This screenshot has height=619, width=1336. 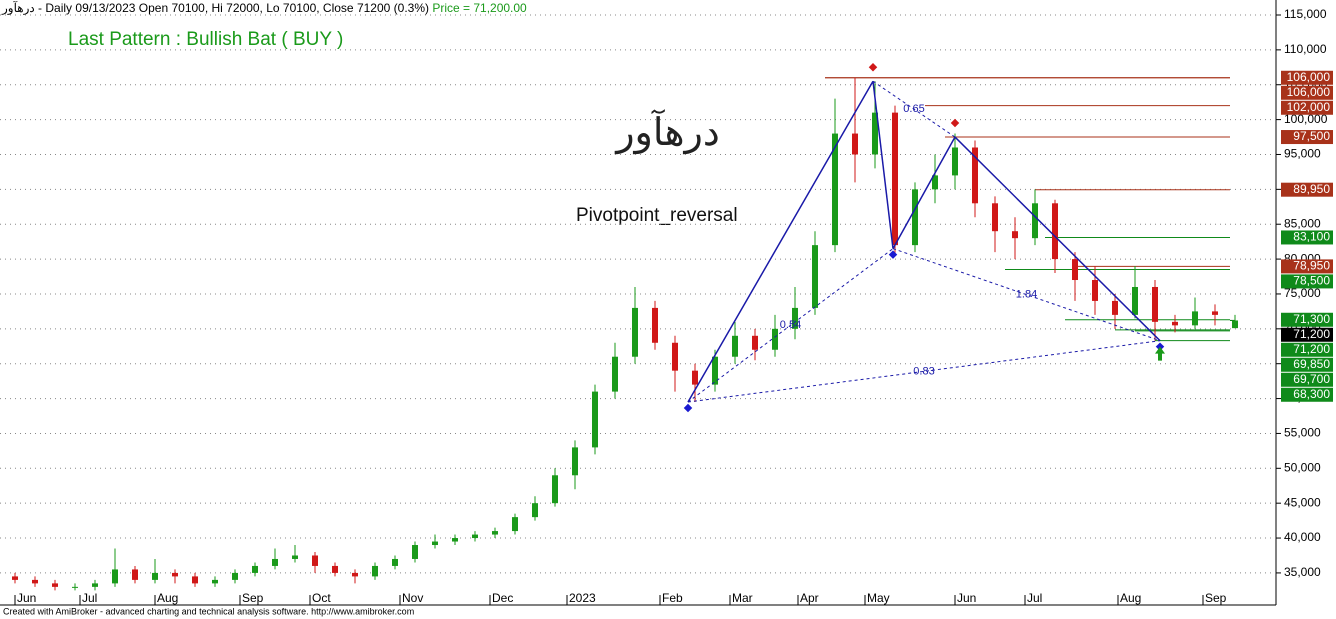 What do you see at coordinates (1311, 394) in the screenshot?
I see `price-tag-label: 68,300` at bounding box center [1311, 394].